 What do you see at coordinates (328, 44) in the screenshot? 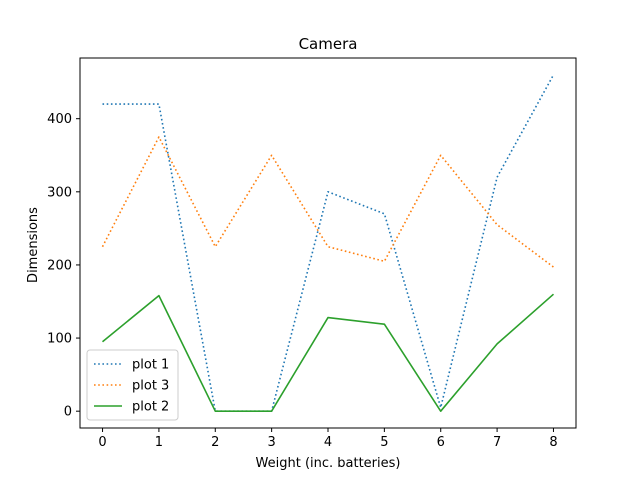
I see `chart-title: Camera` at bounding box center [328, 44].